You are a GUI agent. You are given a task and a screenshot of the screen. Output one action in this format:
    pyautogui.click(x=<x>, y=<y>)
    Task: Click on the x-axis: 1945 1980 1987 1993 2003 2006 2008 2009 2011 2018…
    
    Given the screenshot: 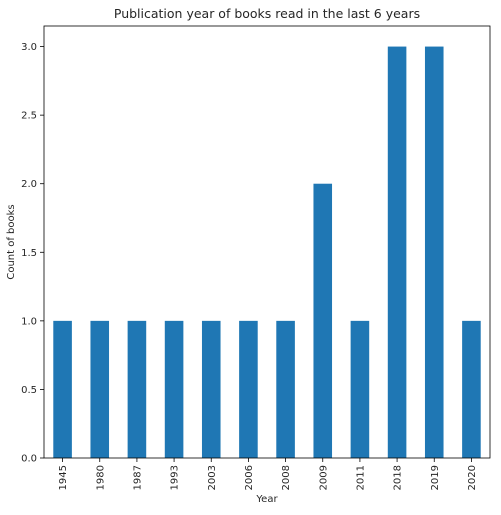 What is the action you would take?
    pyautogui.click(x=268, y=474)
    